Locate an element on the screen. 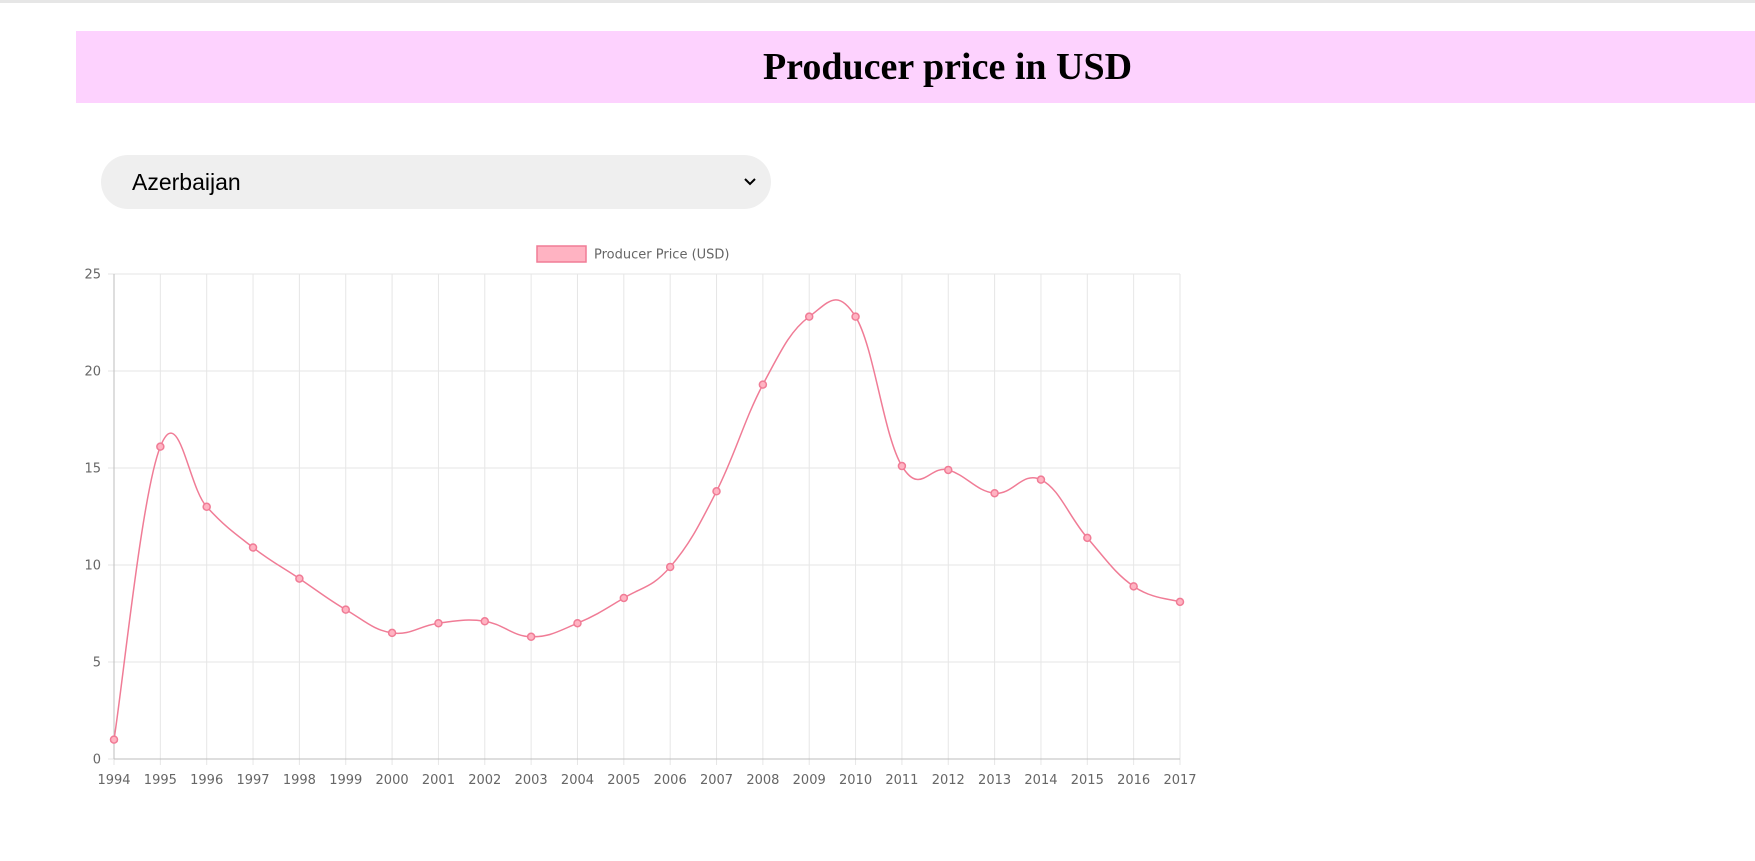 The height and width of the screenshot is (861, 1755). chart-legend: Producer Price (USD) is located at coordinates (633, 254).